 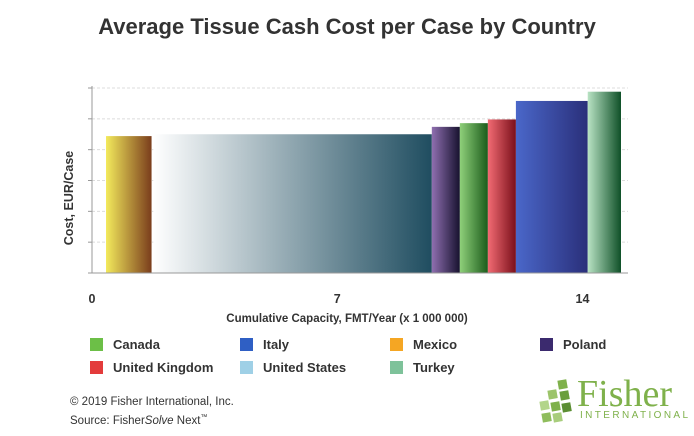 I want to click on bar-united-kingdom, so click(x=501, y=196).